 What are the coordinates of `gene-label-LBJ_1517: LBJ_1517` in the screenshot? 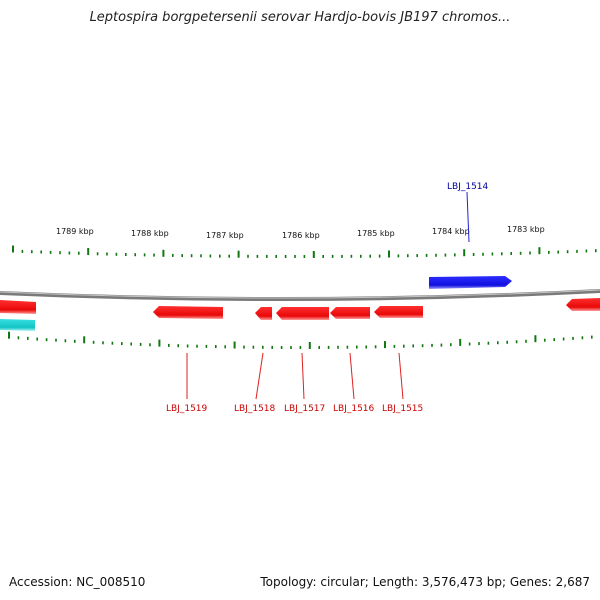 It's located at (304, 409).